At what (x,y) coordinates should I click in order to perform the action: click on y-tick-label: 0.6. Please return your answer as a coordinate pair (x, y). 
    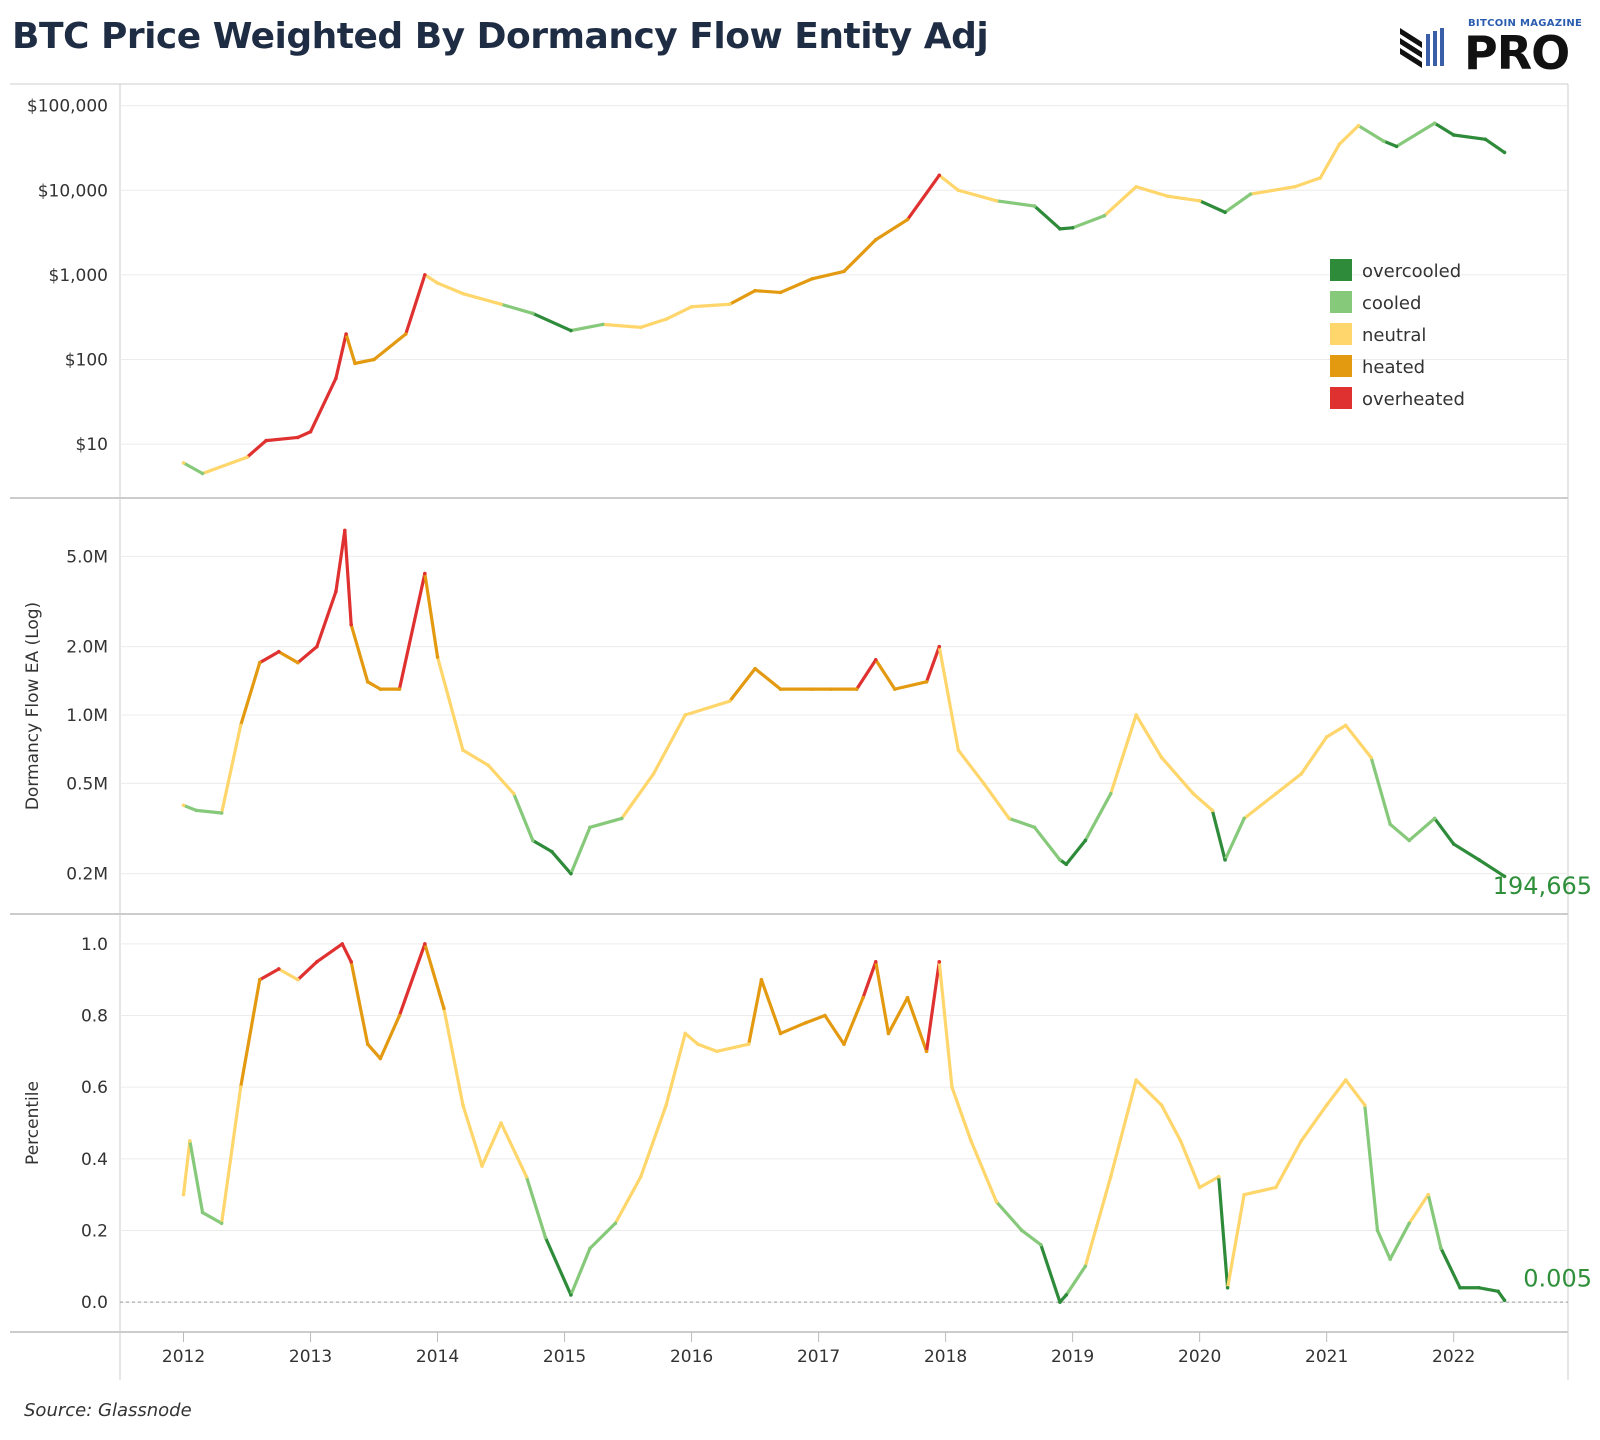
    Looking at the image, I should click on (94, 1088).